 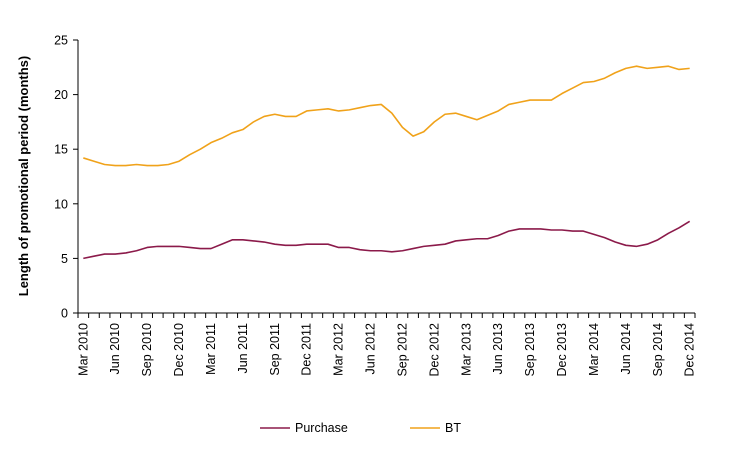 I want to click on x-tick-label: Jun 2011, so click(x=243, y=348).